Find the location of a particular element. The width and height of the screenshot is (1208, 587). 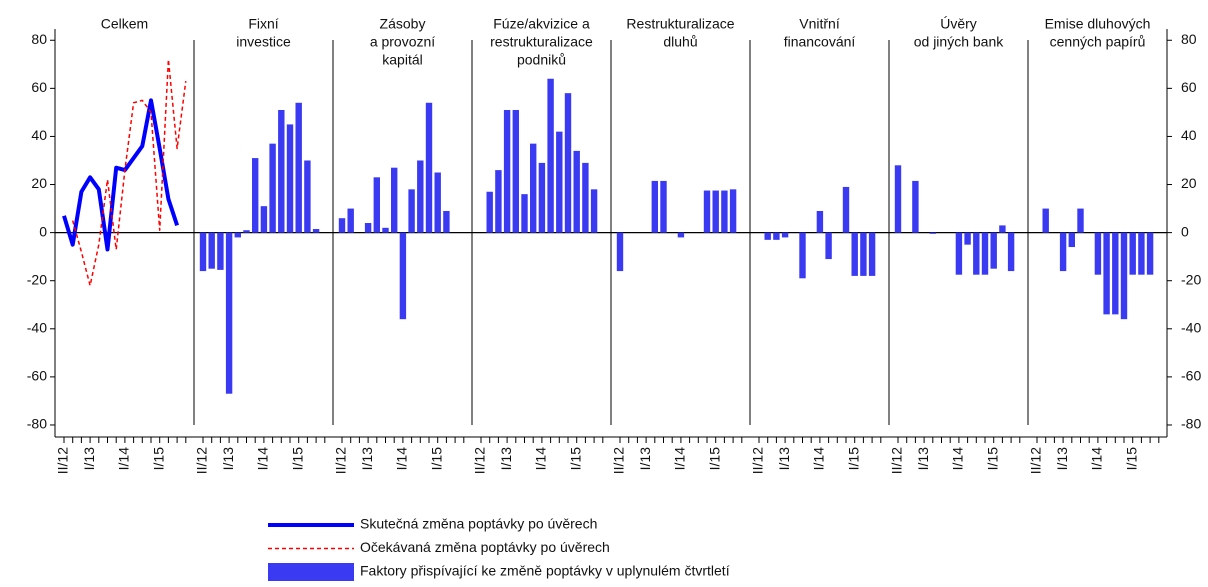

y-tick-label: -80 is located at coordinates (37, 424).